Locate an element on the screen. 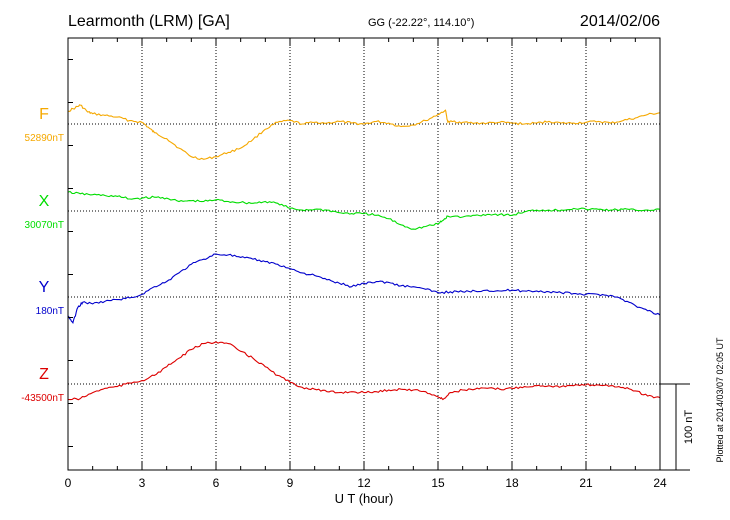  series-baseline-Z: -43500nT is located at coordinates (42, 398).